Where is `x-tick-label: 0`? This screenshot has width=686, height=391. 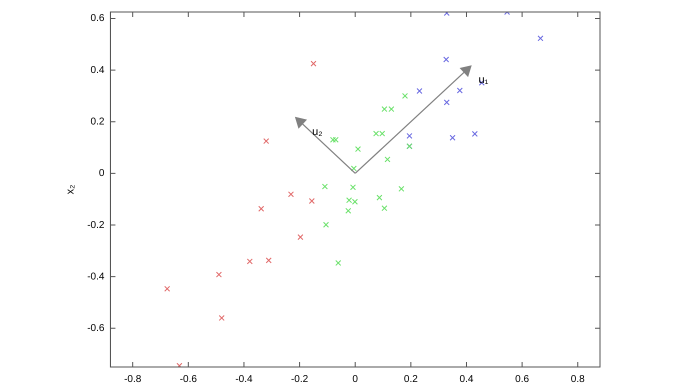
x-tick-label: 0 is located at coordinates (355, 379).